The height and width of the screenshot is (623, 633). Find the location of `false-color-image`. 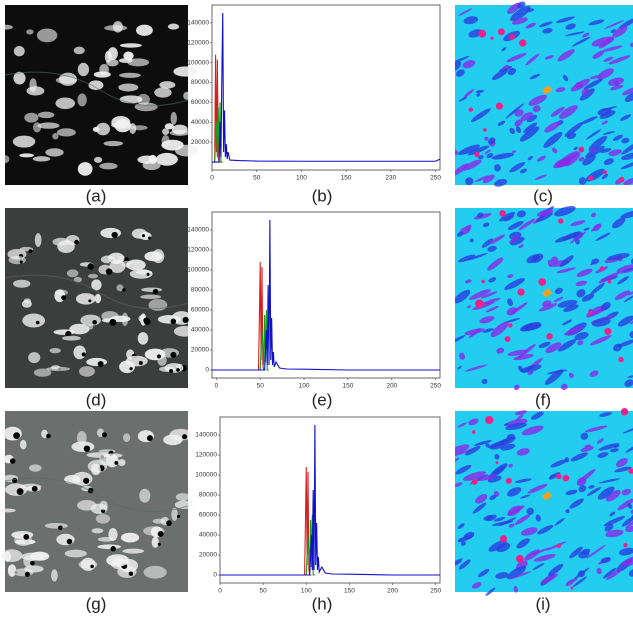

false-color-image is located at coordinates (544, 298).